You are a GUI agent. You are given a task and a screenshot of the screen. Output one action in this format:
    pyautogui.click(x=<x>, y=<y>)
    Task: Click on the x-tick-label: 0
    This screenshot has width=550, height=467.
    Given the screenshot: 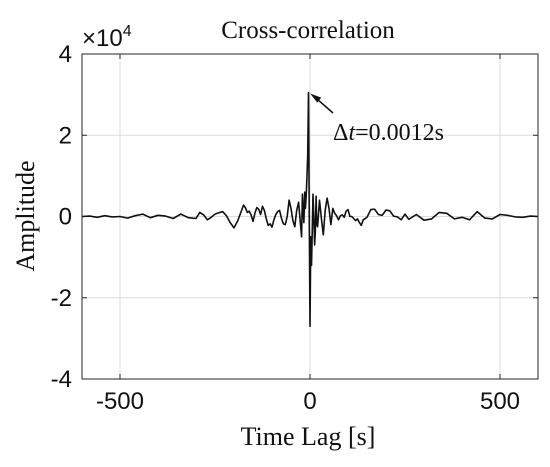 What is the action you would take?
    pyautogui.click(x=309, y=401)
    